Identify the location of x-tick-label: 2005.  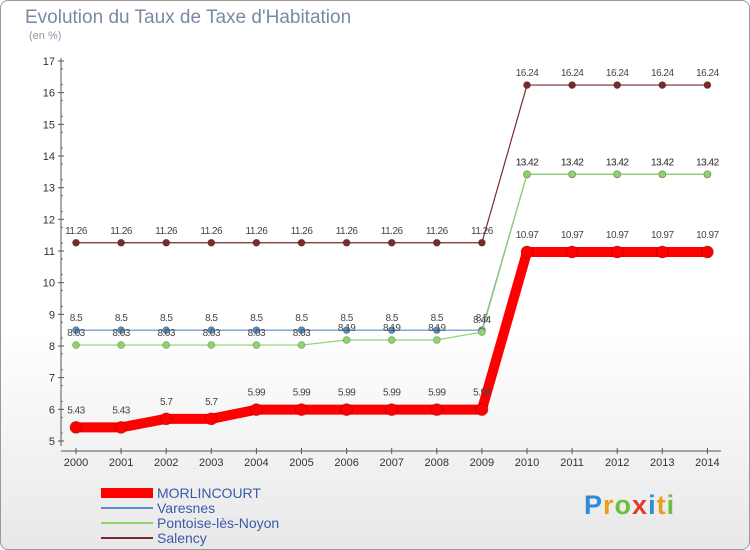
(301, 463).